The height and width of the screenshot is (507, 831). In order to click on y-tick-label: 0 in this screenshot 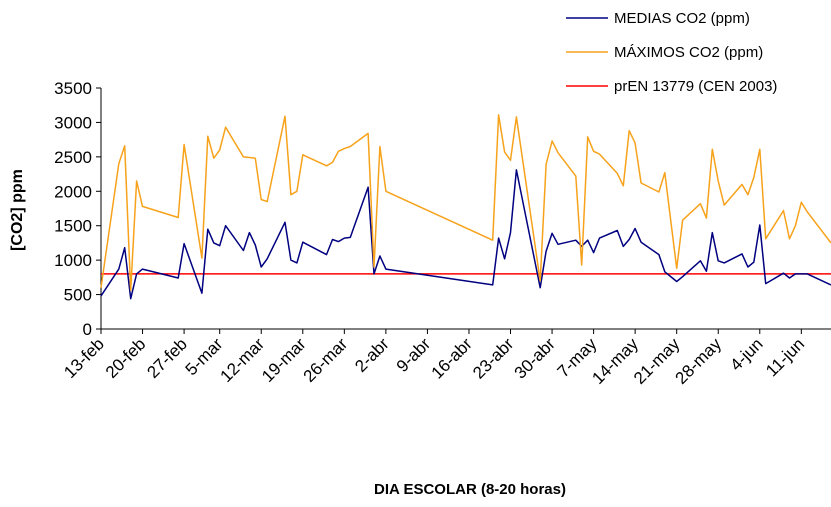, I will do `click(87, 329)`.